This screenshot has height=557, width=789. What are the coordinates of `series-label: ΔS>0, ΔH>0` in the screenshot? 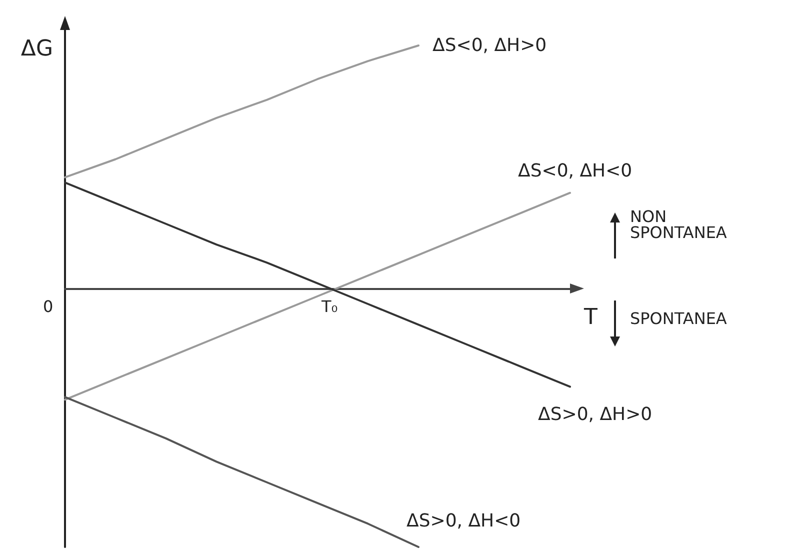 It's located at (595, 415).